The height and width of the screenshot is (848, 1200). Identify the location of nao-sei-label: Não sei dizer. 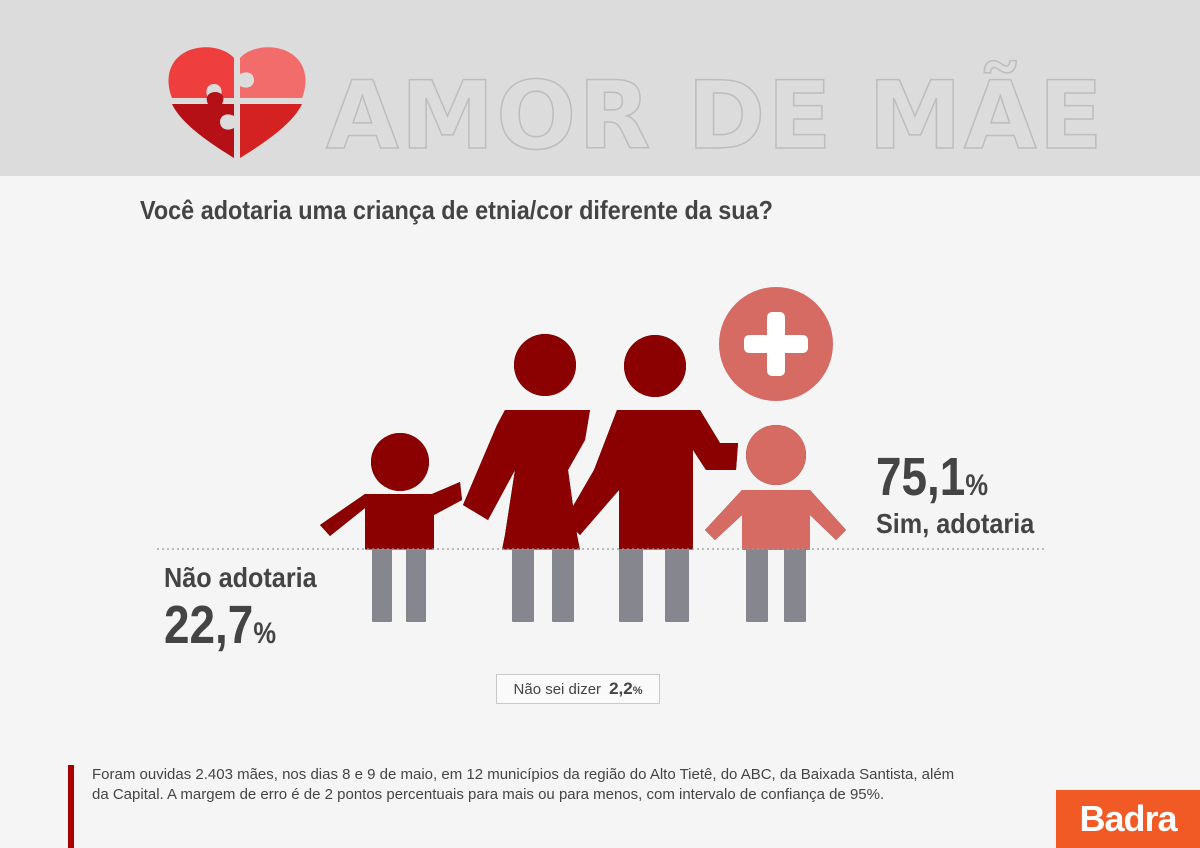
(557, 689).